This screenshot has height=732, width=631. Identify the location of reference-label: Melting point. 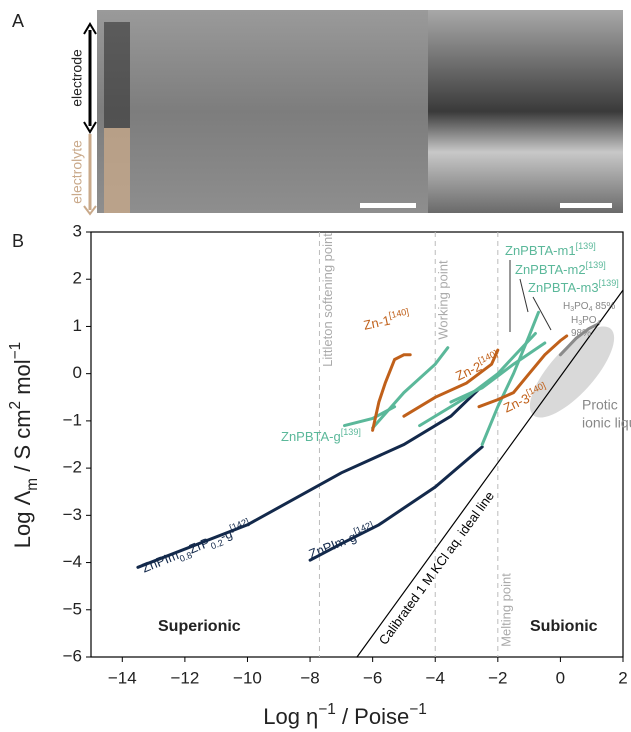
(505, 610).